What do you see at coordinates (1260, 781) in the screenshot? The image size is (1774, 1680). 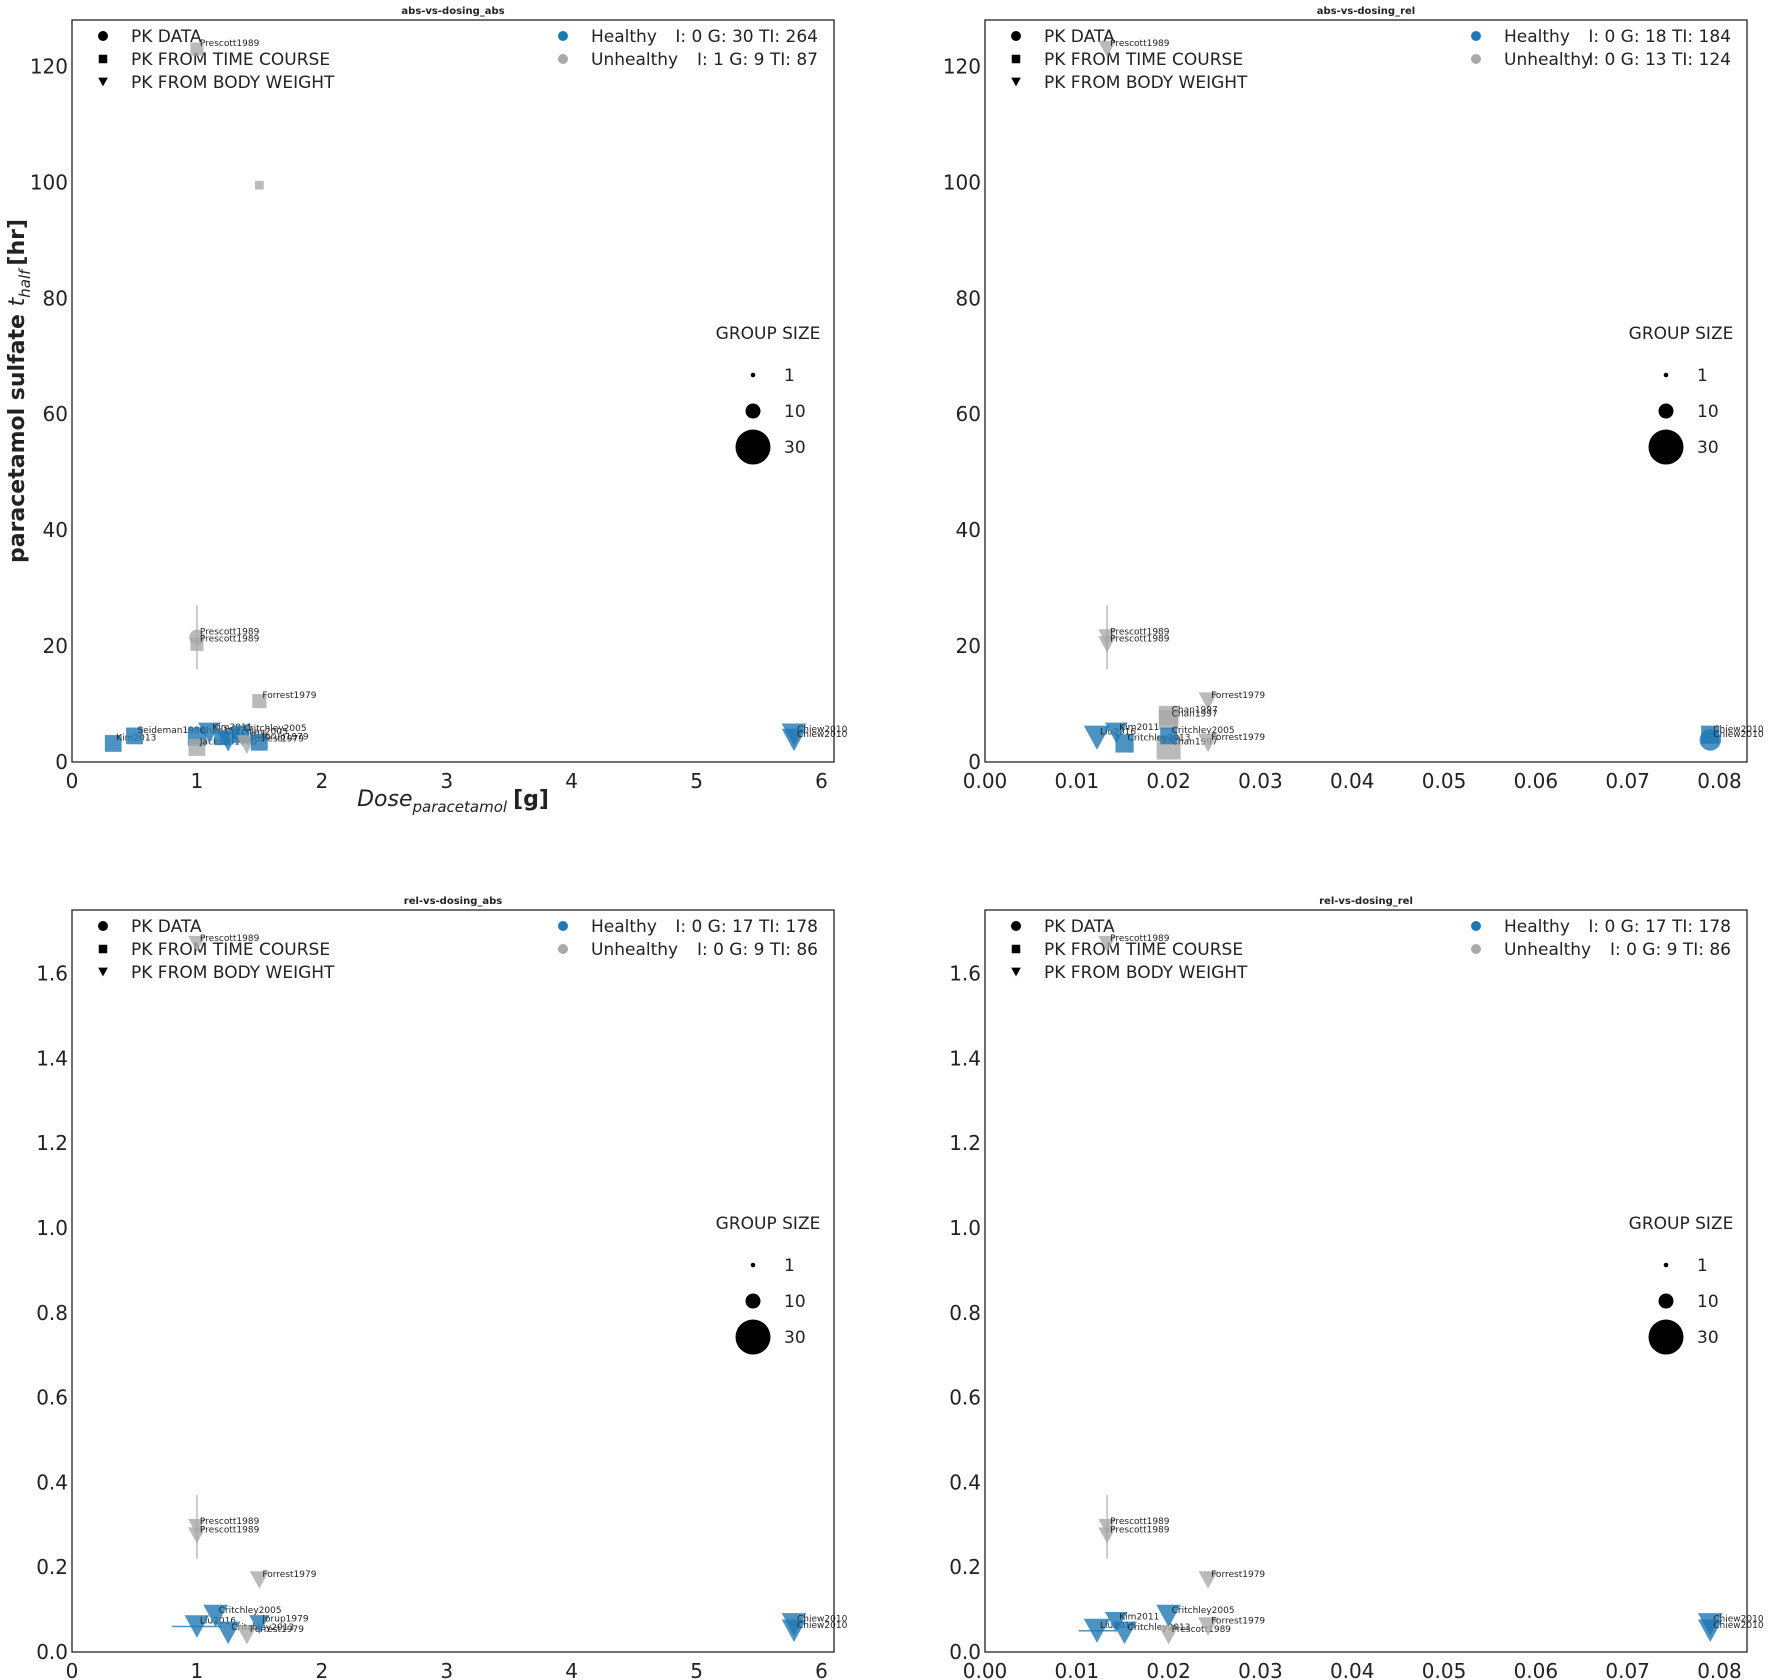 I see `x-tick-label: 0.03` at bounding box center [1260, 781].